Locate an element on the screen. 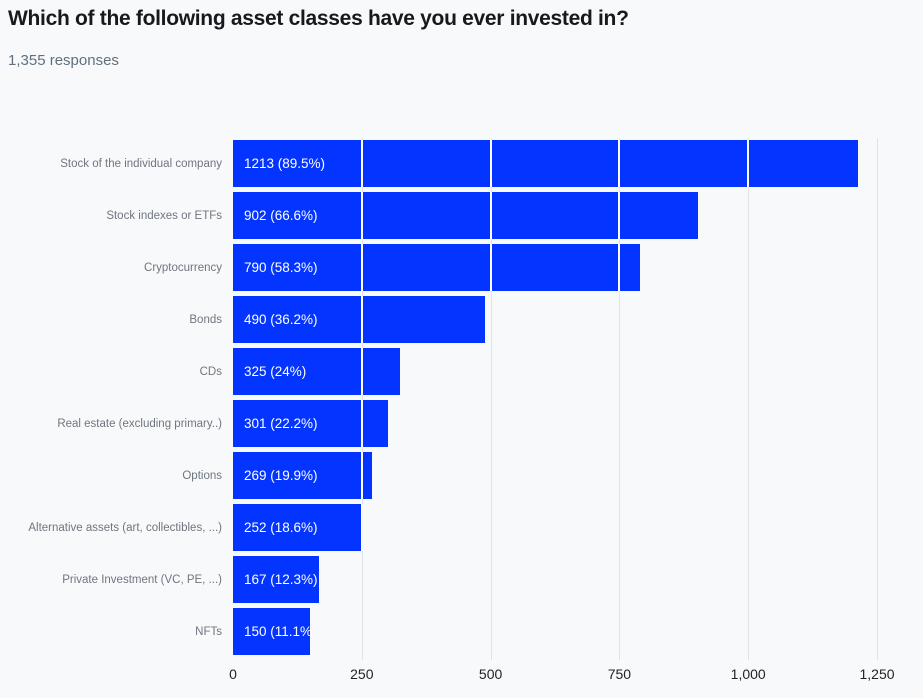 The width and height of the screenshot is (923, 698). bar-value-label: 269 (19.9%) is located at coordinates (281, 475).